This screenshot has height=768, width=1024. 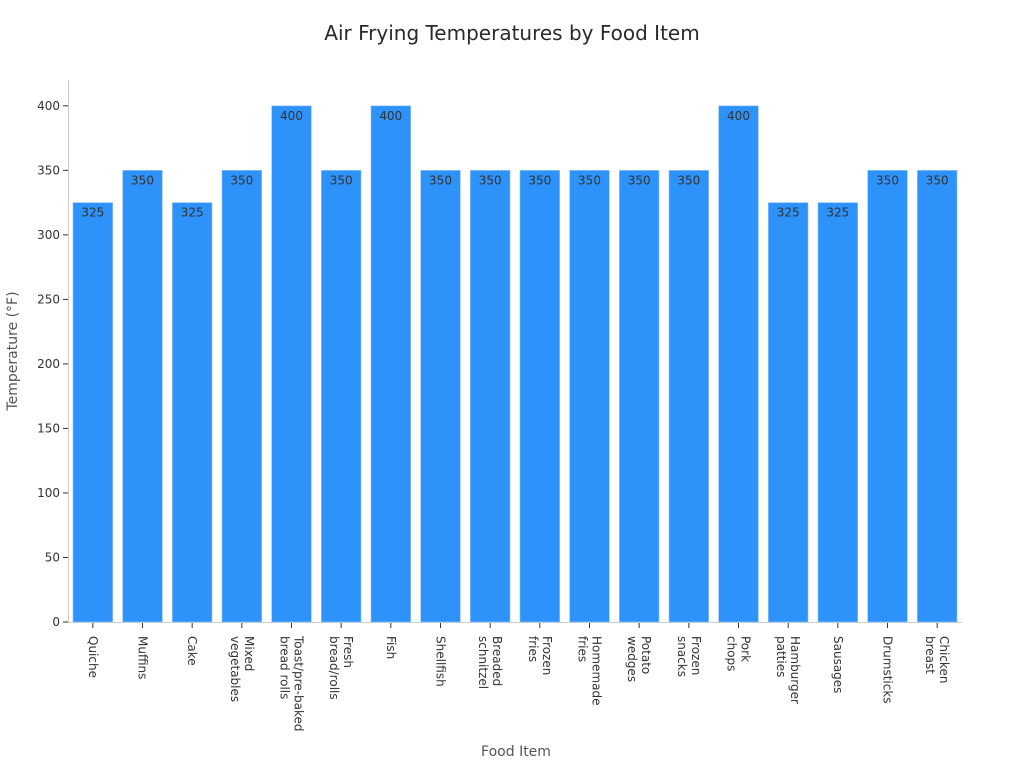 I want to click on x-tick-label-line: chops, so click(x=732, y=653).